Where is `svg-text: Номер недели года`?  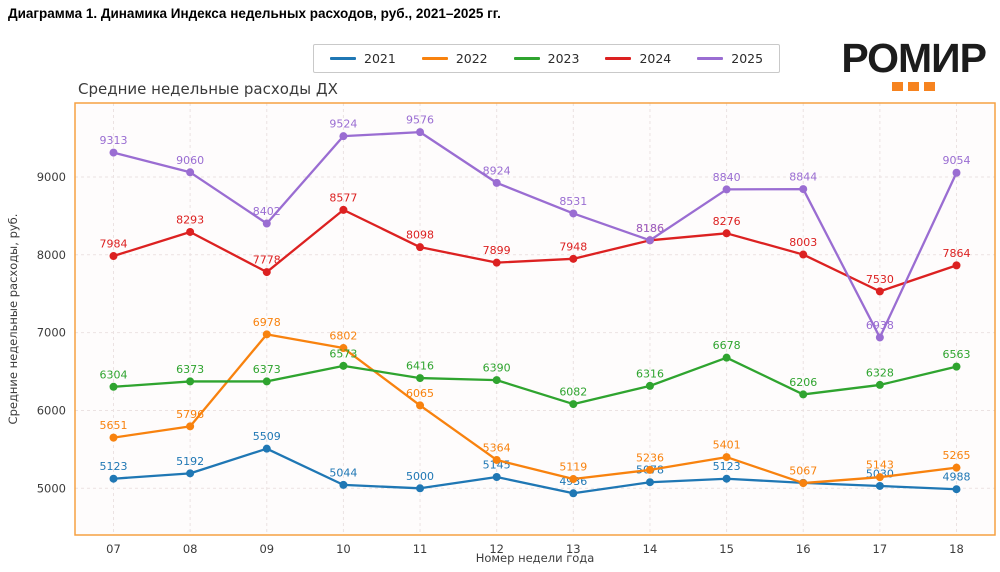 svg-text: Номер недели года is located at coordinates (535, 558).